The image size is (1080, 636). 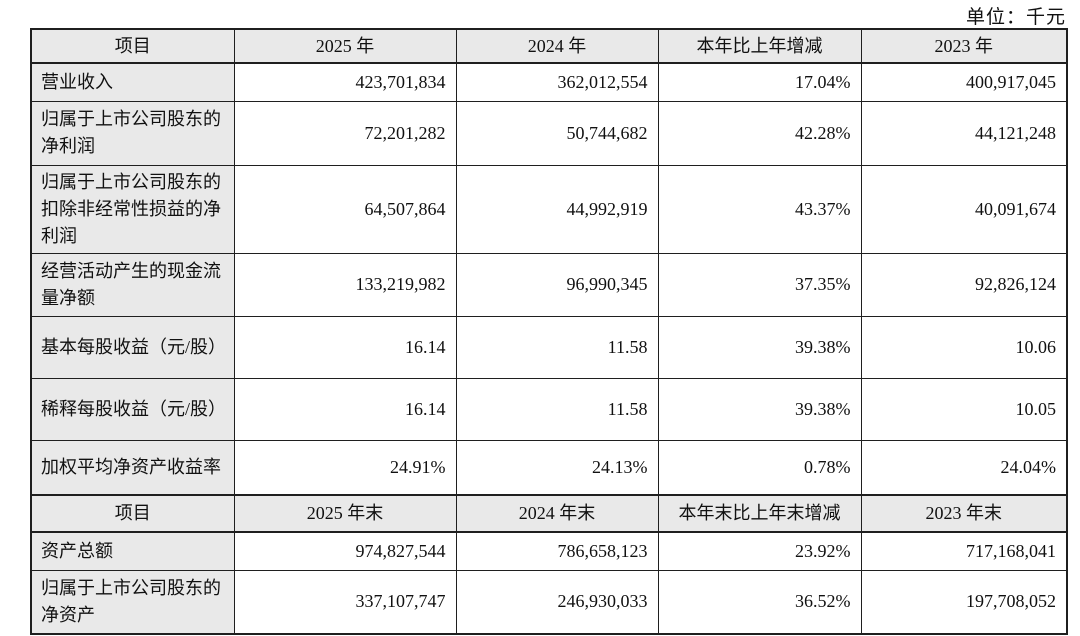 What do you see at coordinates (964, 284) in the screenshot?
I see `cell-value: 92,826,124` at bounding box center [964, 284].